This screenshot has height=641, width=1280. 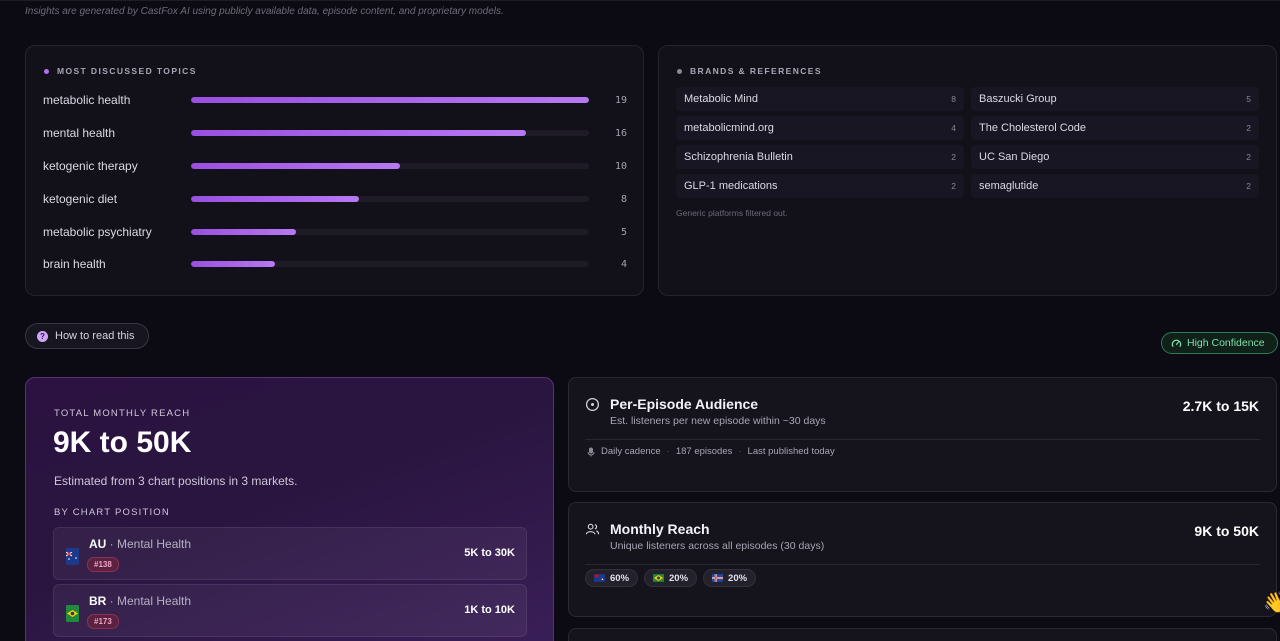 I want to click on rank-badge: #138, so click(x=103, y=564).